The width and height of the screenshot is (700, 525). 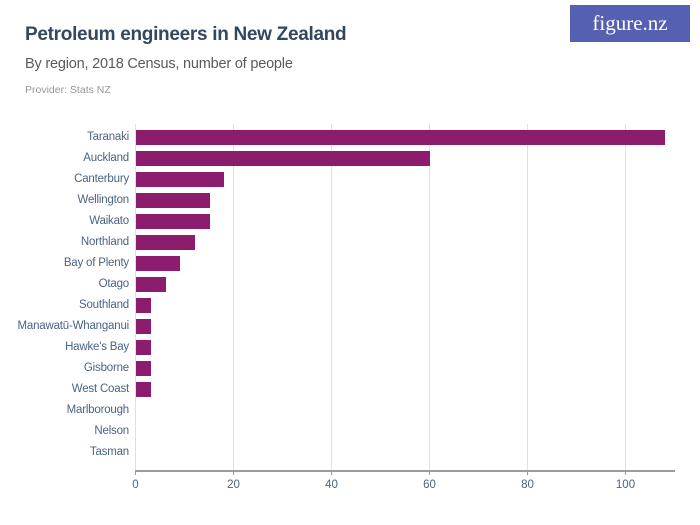 What do you see at coordinates (111, 431) in the screenshot?
I see `category-label: Nelson` at bounding box center [111, 431].